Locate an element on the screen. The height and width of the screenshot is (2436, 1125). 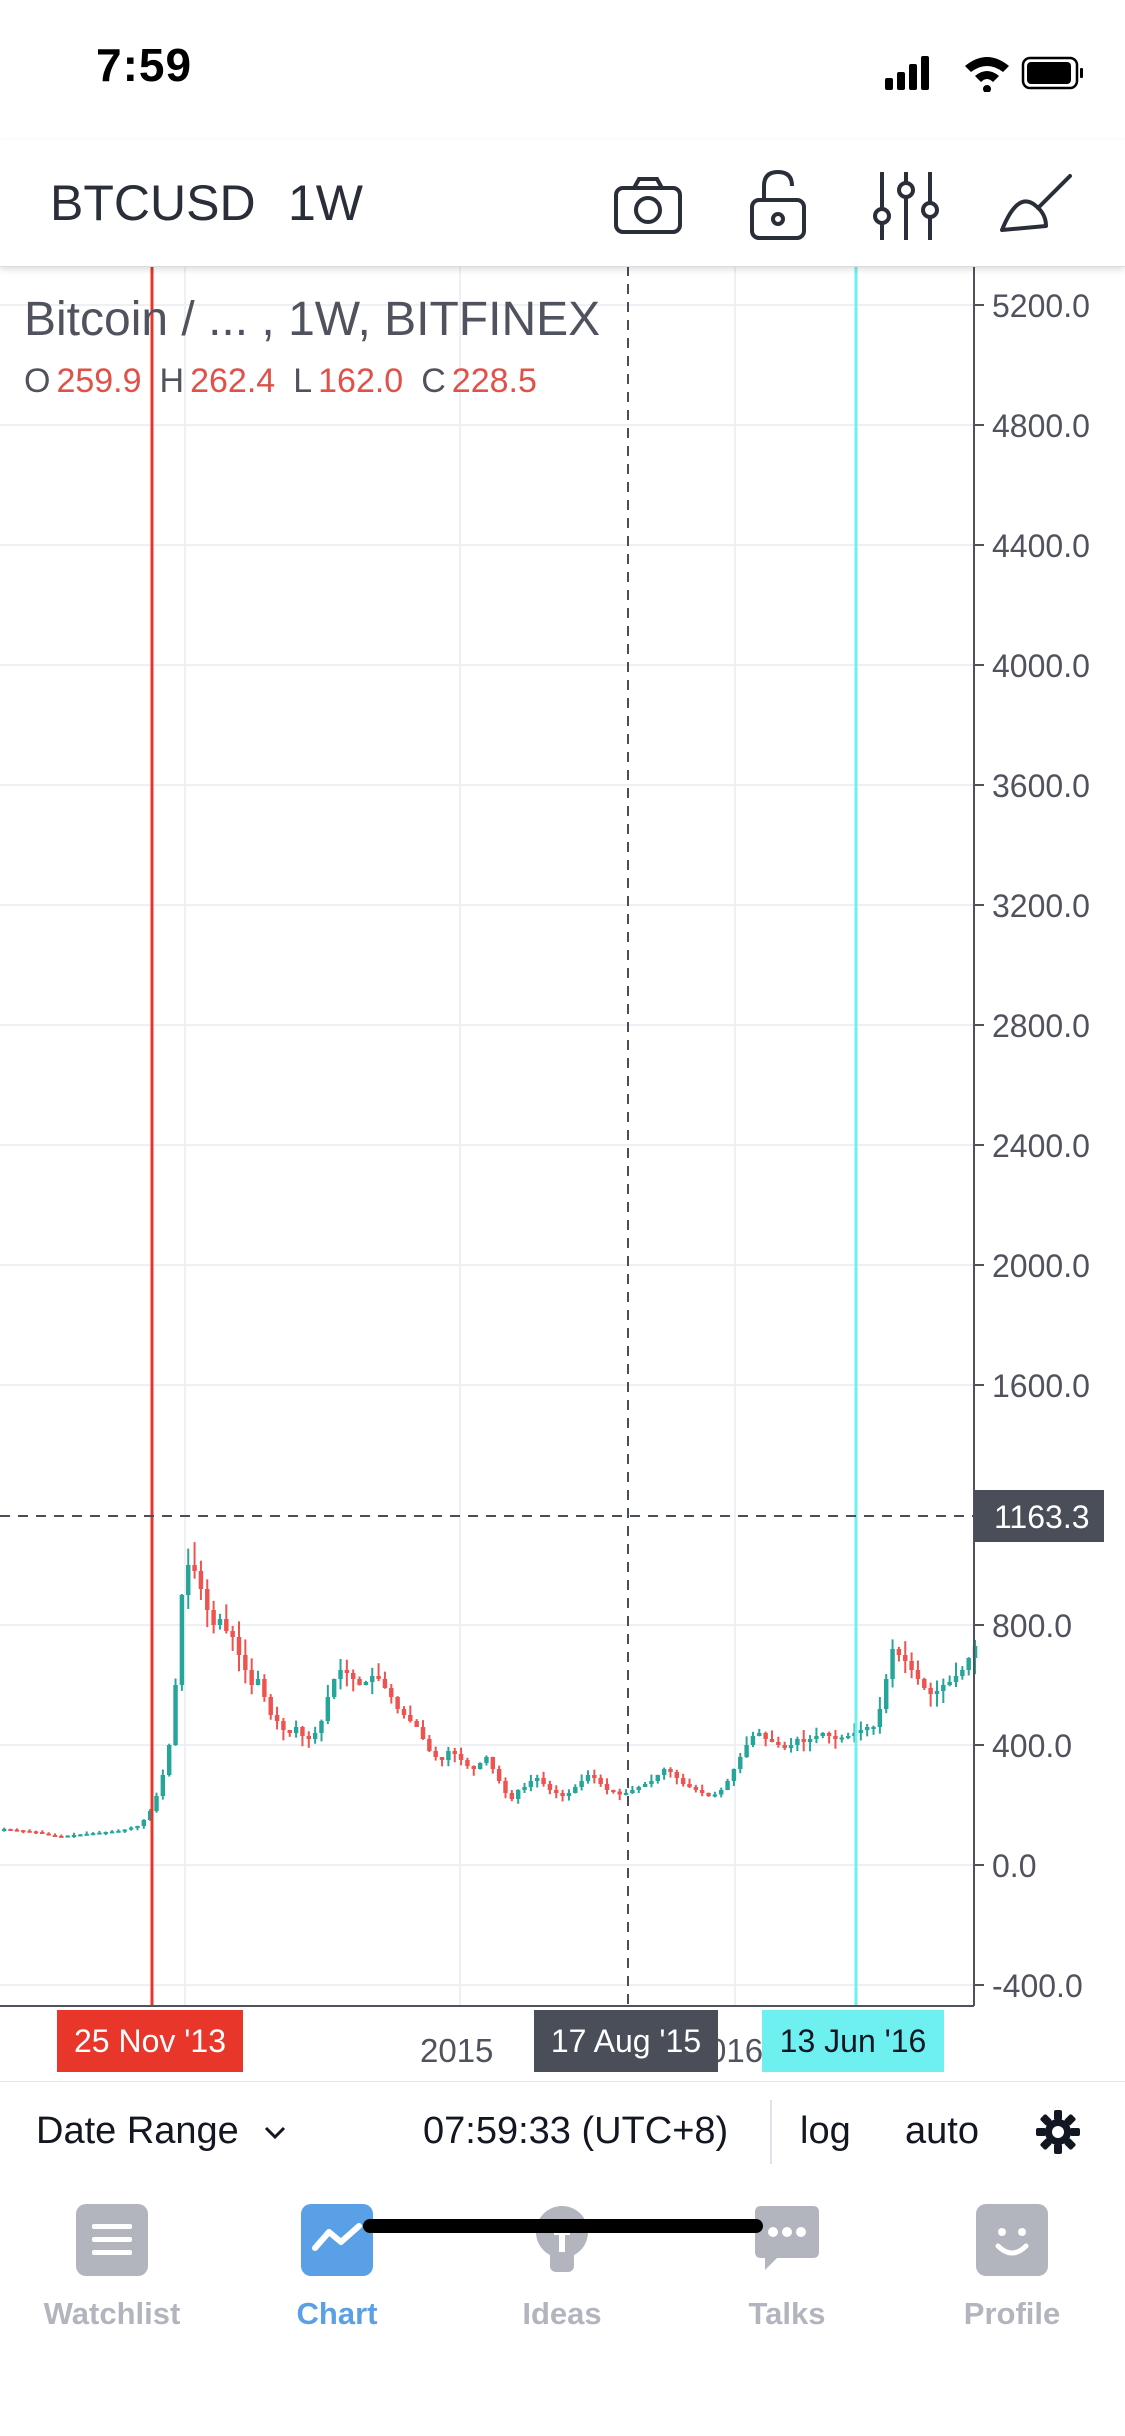
date-range-button: Date Range is located at coordinates (161, 2131).